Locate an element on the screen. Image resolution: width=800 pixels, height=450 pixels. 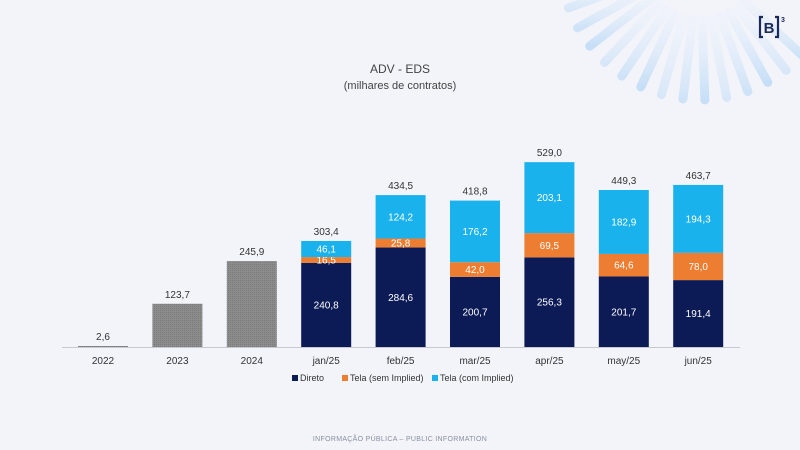
data-label-telacomimplied-may-25: 182,9 is located at coordinates (623, 222).